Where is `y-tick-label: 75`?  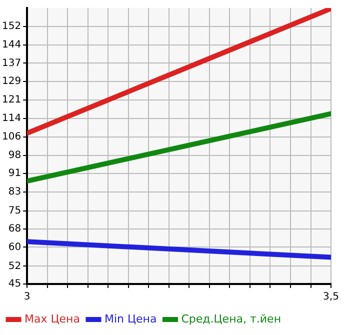 y-tick-label: 75 is located at coordinates (15, 210).